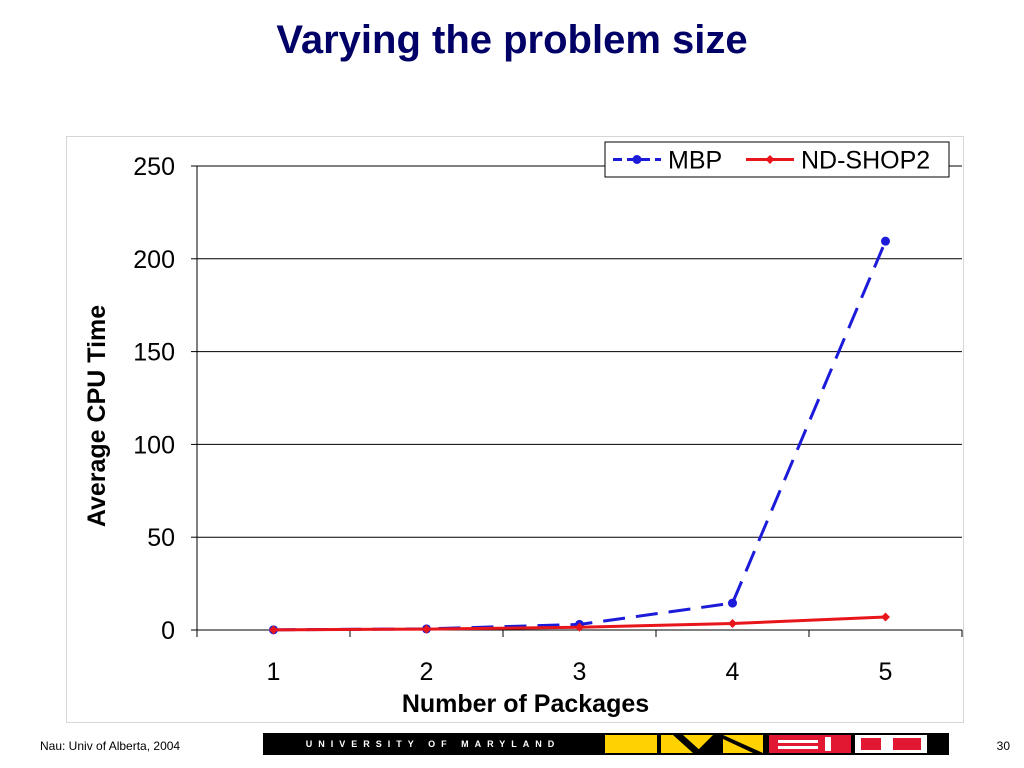  What do you see at coordinates (770, 159) in the screenshot?
I see `legend-marker-nd-shop2` at bounding box center [770, 159].